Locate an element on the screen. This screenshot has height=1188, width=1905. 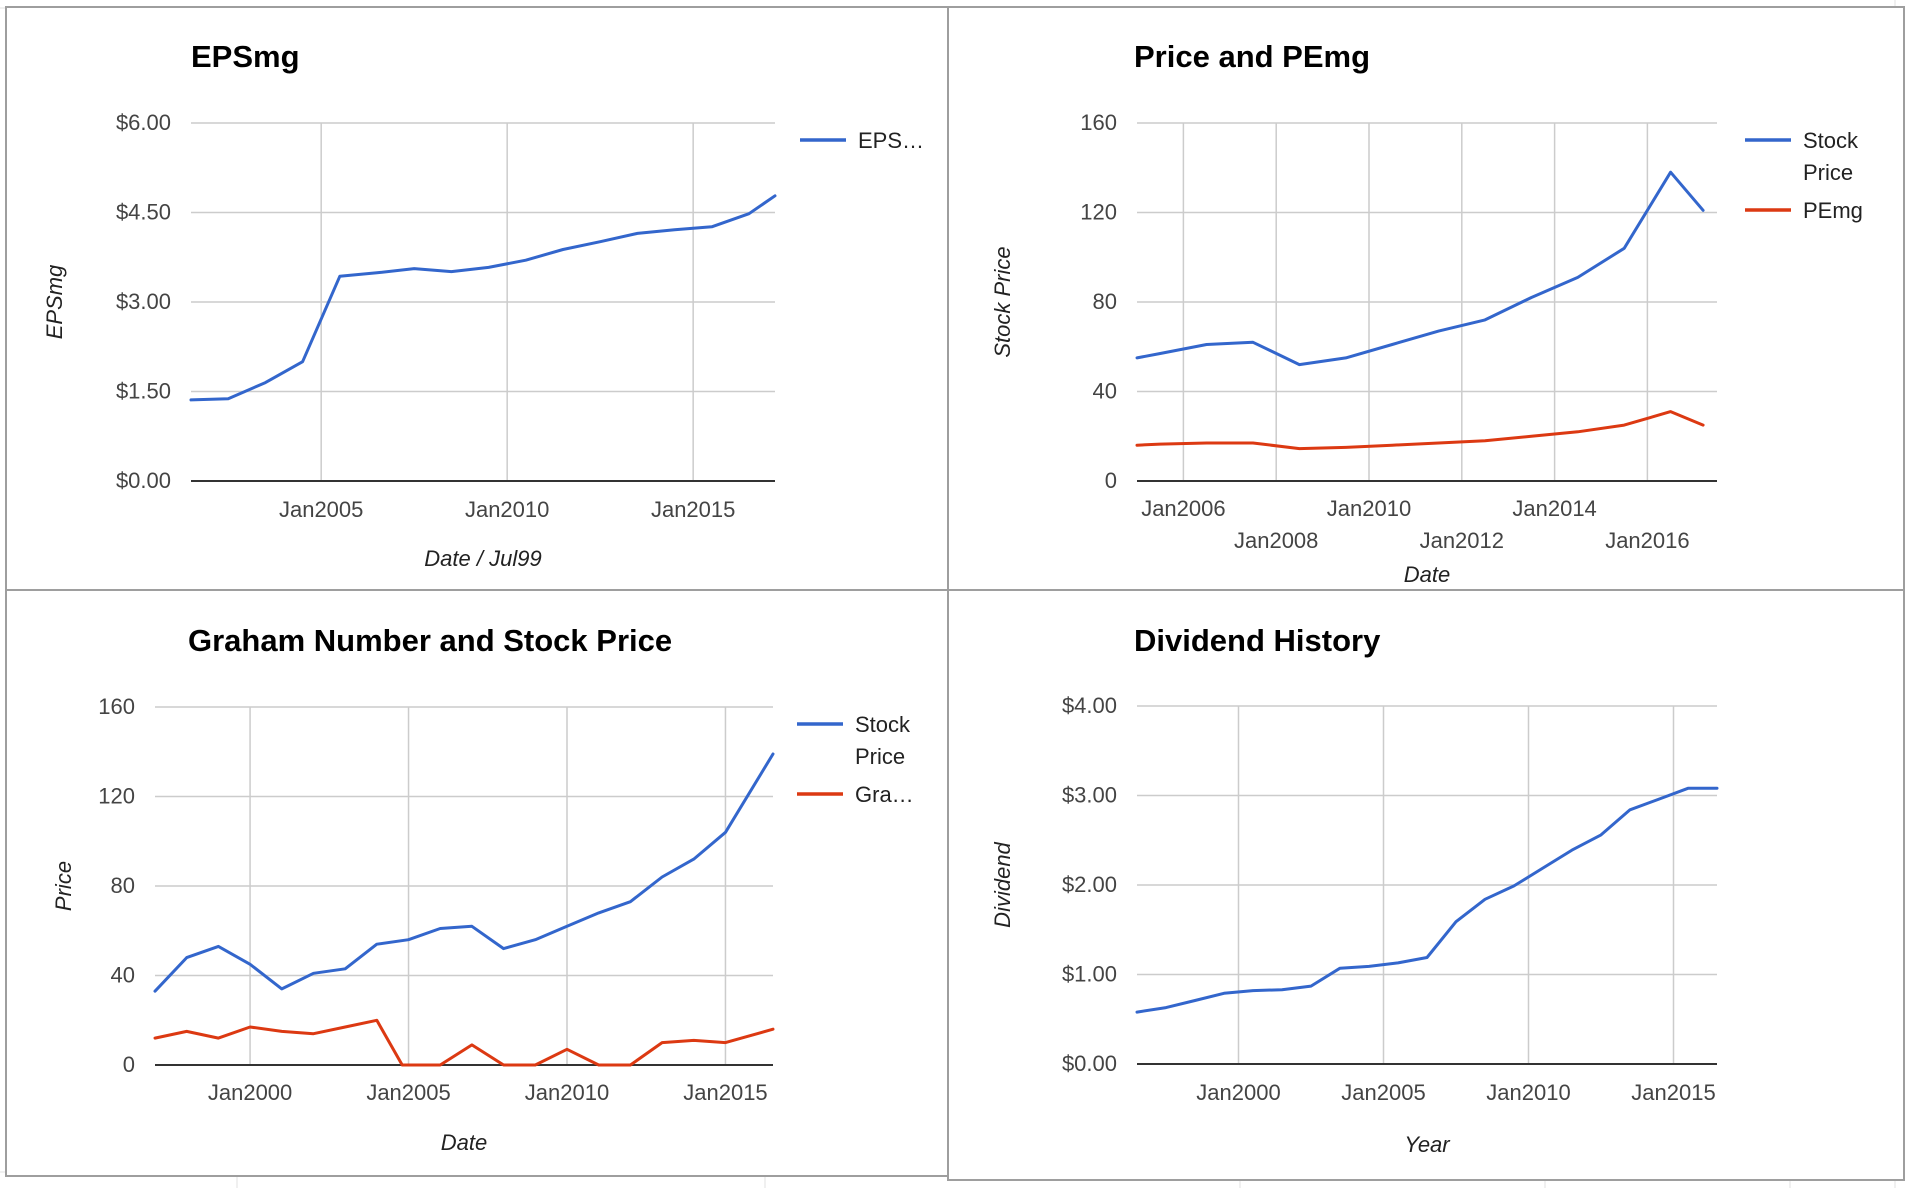
y-axis-title: Stock Price is located at coordinates (1002, 301).